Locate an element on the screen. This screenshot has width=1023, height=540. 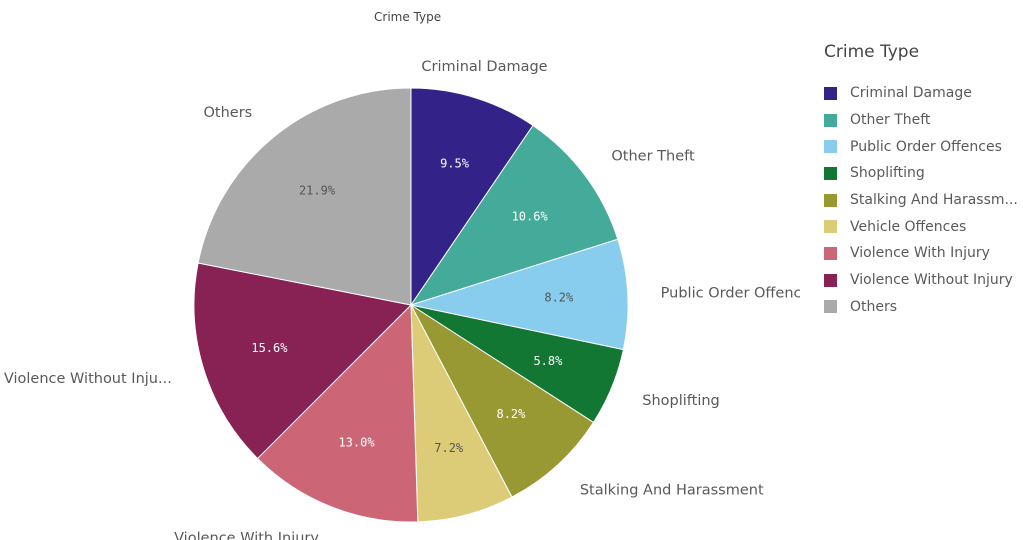
legend-label: Violence Without Injury is located at coordinates (931, 280).